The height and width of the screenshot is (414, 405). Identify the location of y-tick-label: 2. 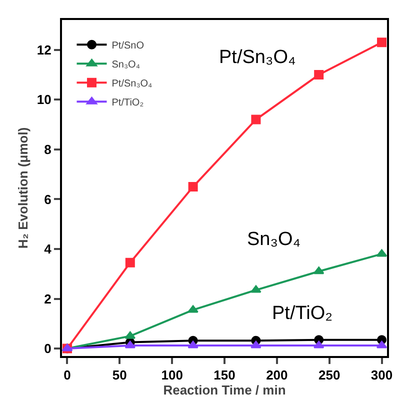
(48, 298).